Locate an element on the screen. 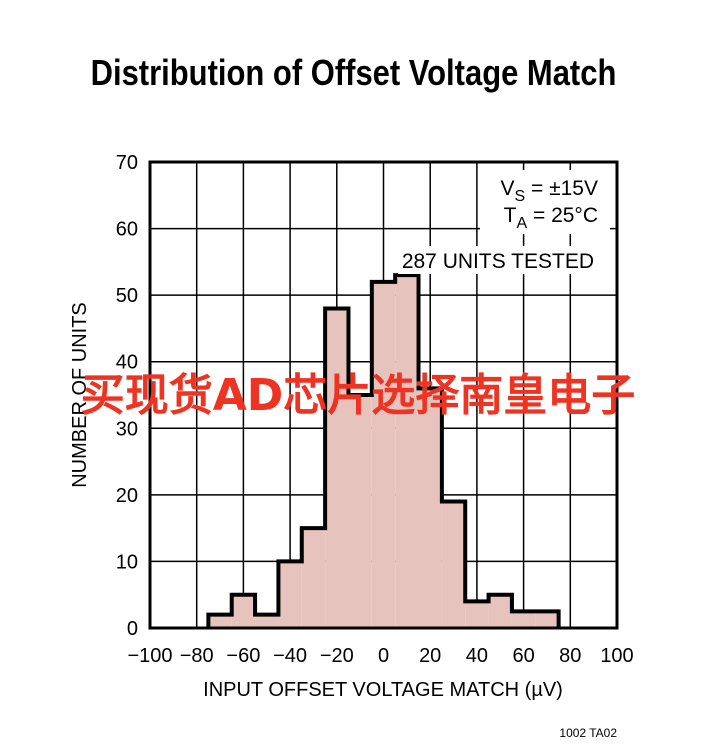 The width and height of the screenshot is (707, 755). y-tick-label: 40 is located at coordinates (127, 363).